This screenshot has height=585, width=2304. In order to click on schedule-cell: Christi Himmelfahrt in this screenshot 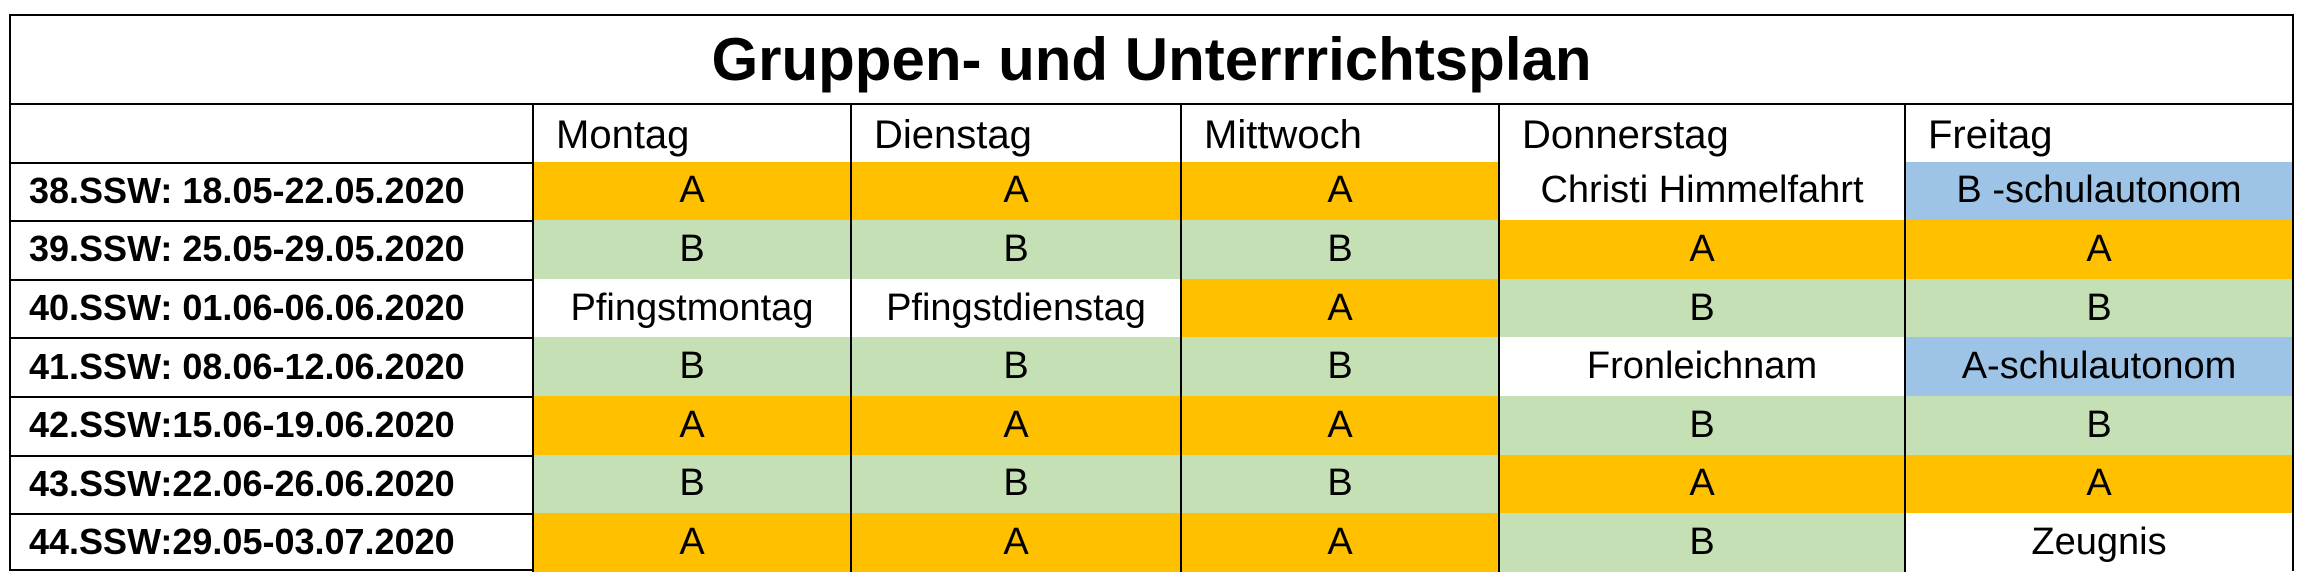, I will do `click(1703, 191)`.